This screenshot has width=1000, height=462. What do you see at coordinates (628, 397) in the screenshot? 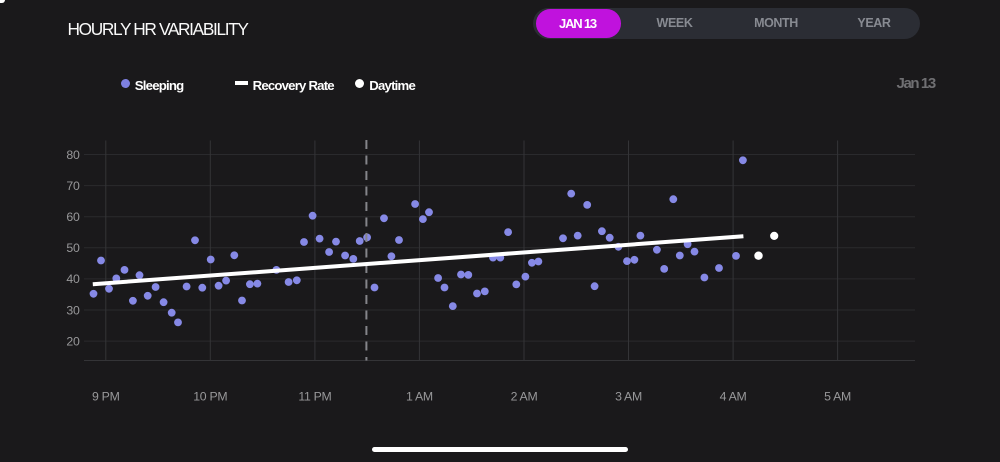
I see `svg-text: 3 AM` at bounding box center [628, 397].